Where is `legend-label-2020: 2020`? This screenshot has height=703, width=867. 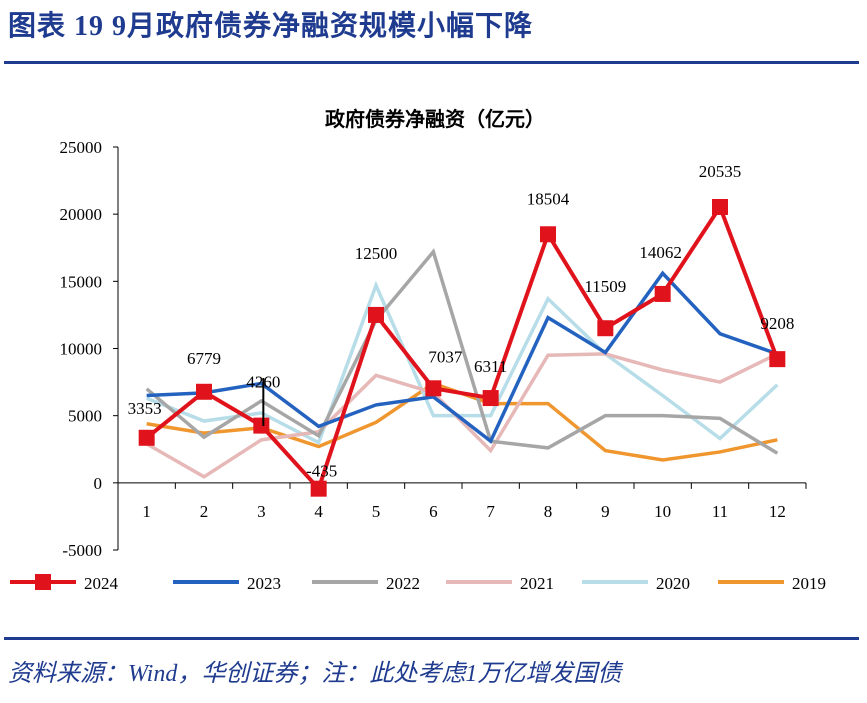
legend-label-2020: 2020 is located at coordinates (673, 583).